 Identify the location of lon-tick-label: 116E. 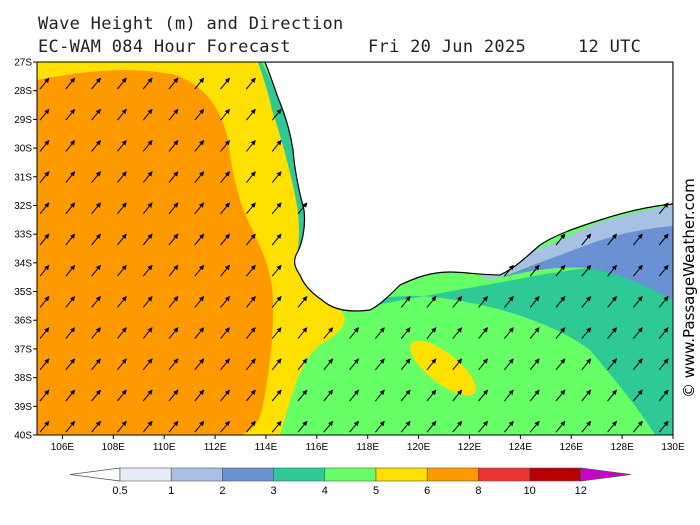
(317, 447).